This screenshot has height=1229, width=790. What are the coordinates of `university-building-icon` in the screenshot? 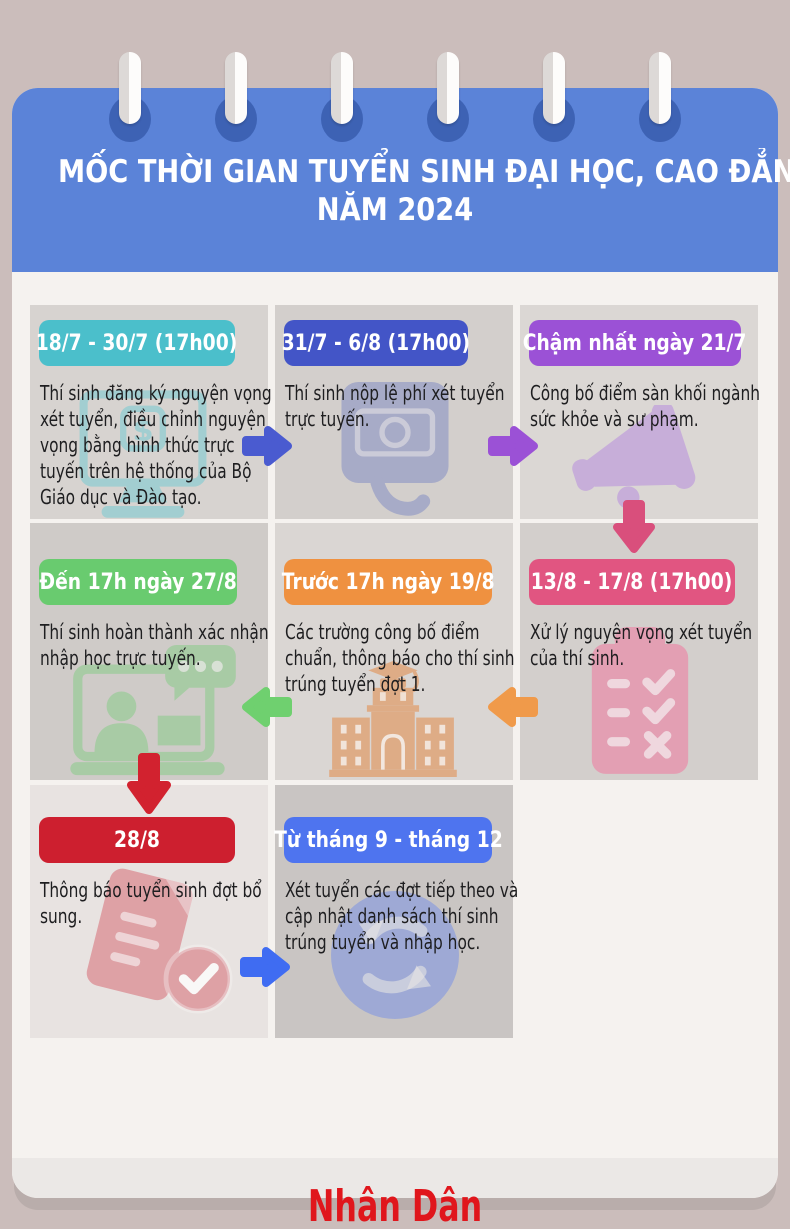 It's located at (393, 719).